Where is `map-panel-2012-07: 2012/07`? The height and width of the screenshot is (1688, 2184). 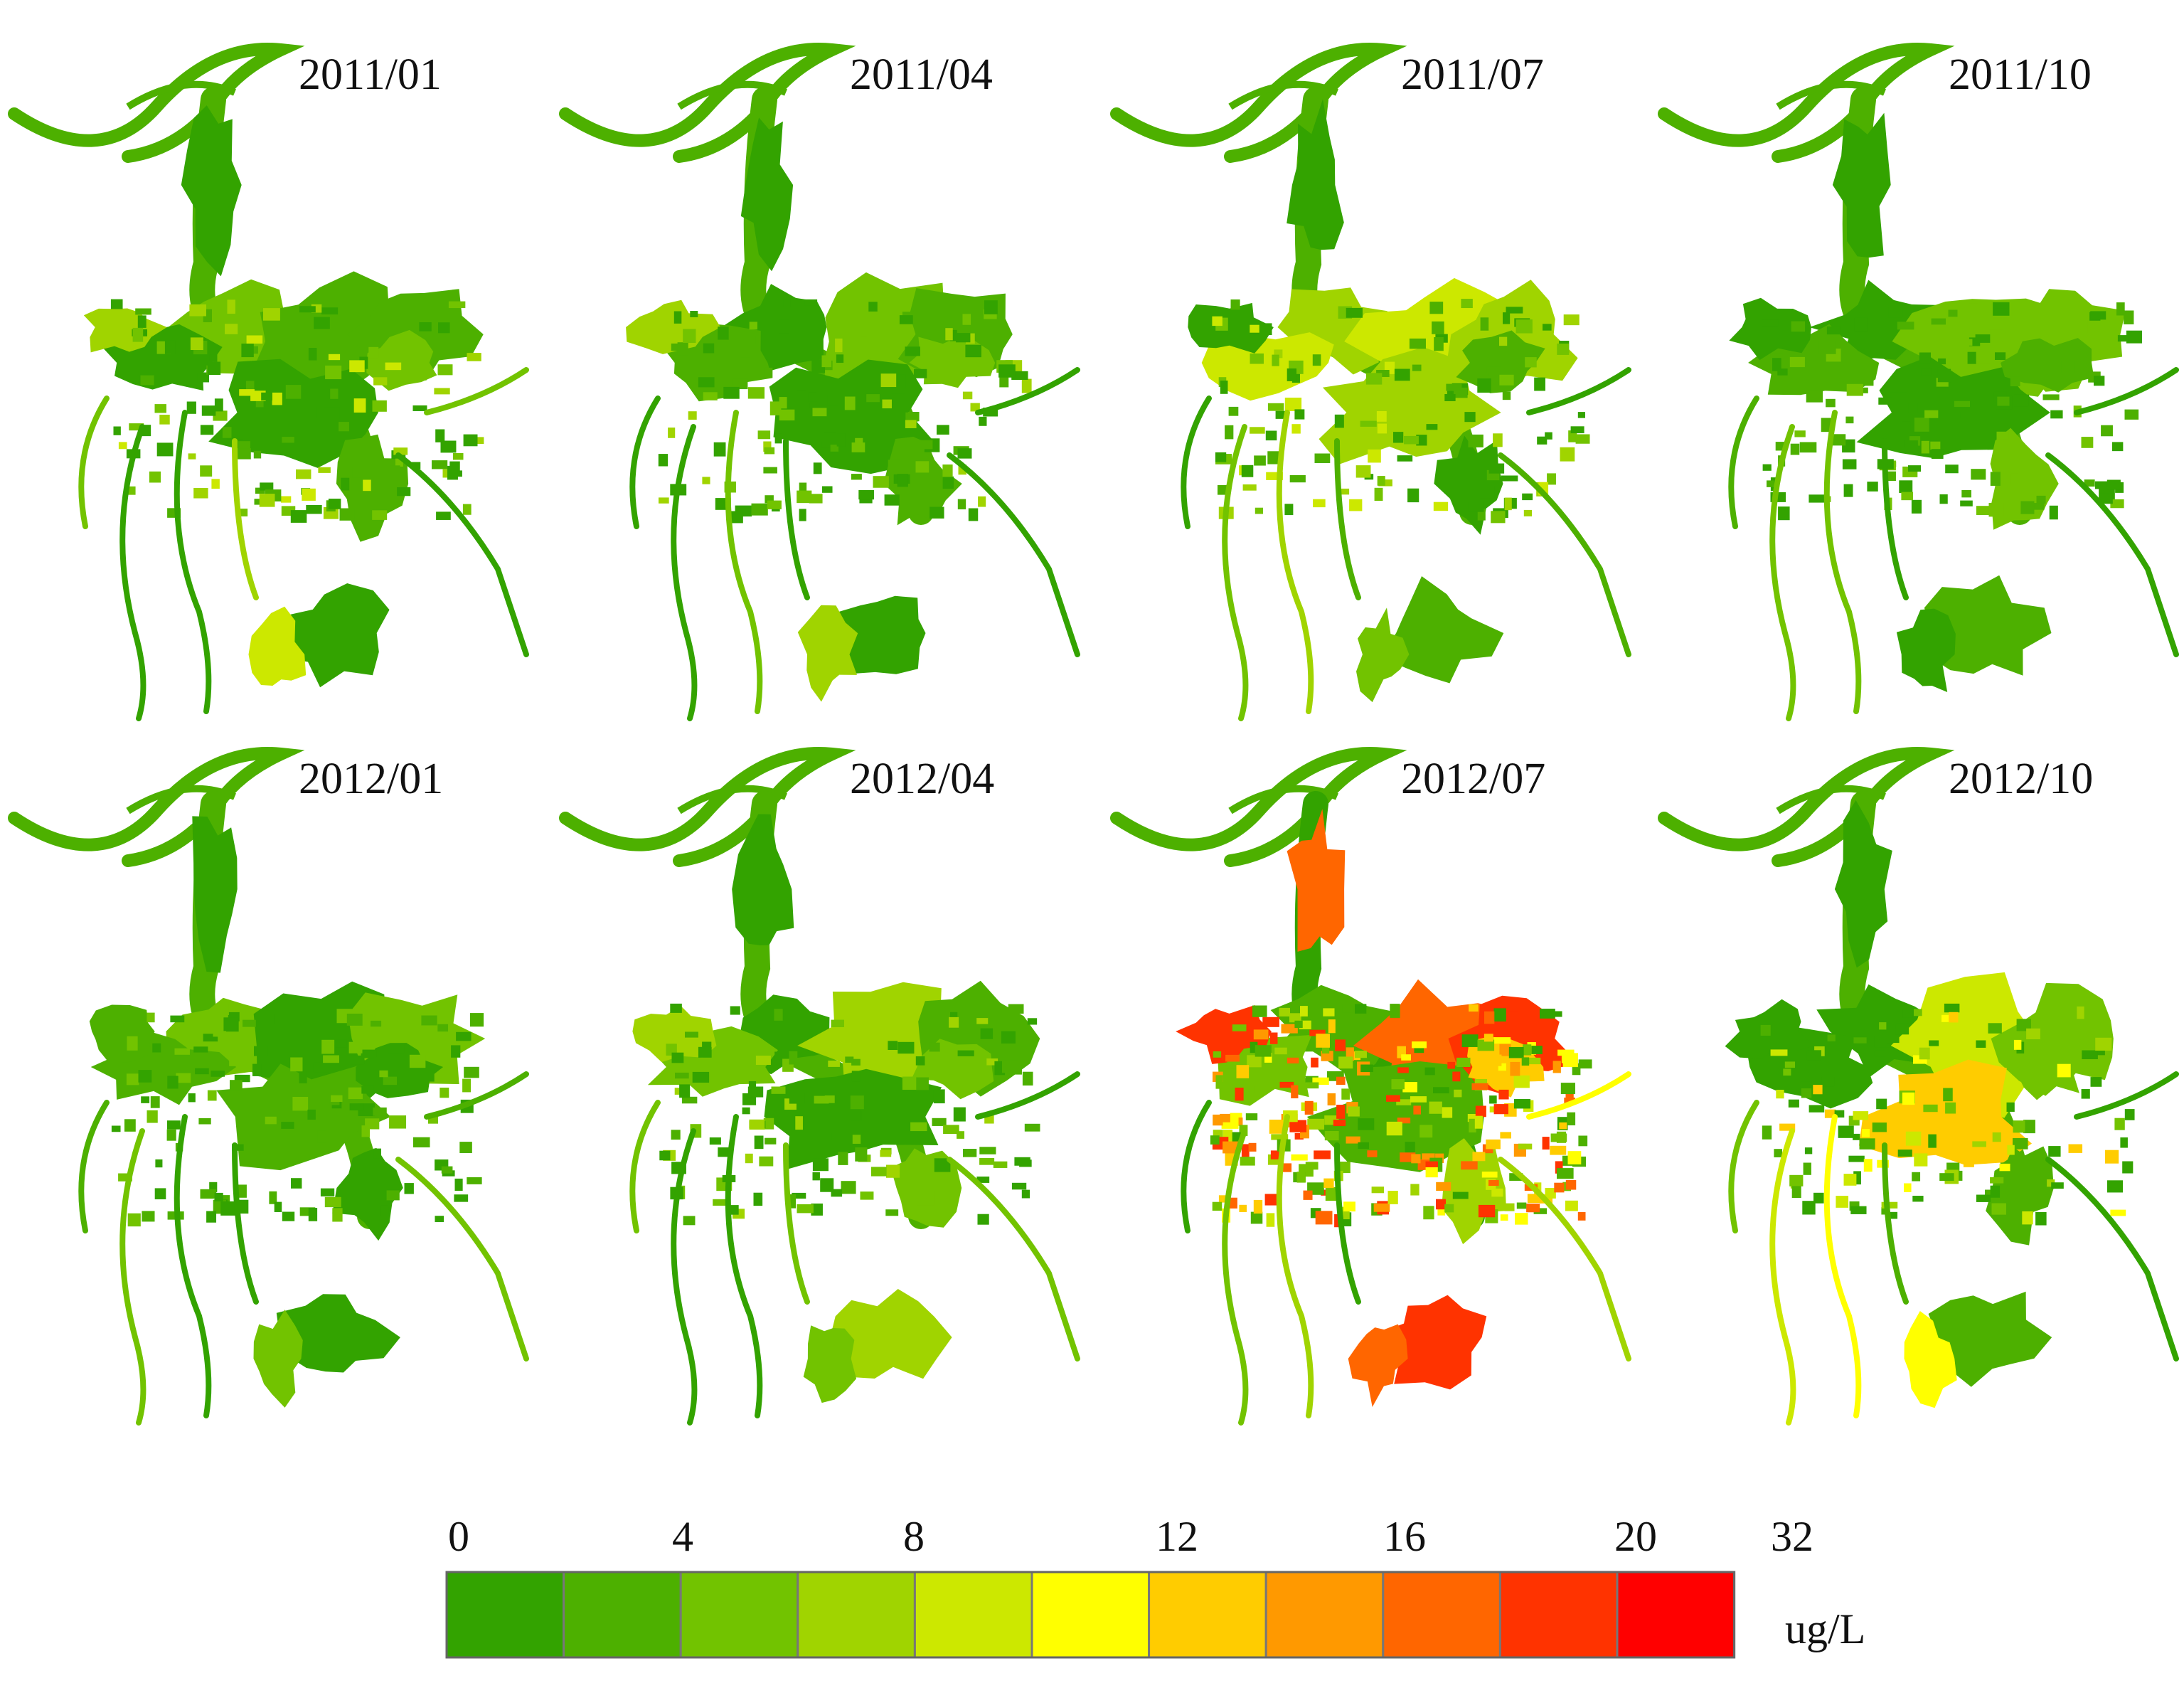 map-panel-2012-07: 2012/07 is located at coordinates (1370, 1086).